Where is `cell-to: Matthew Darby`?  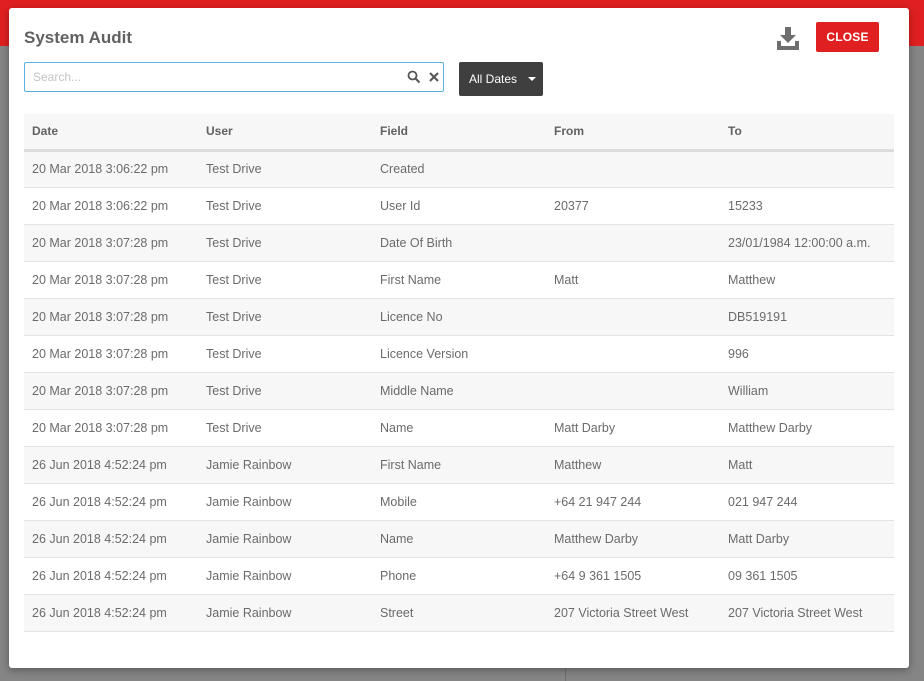
cell-to: Matthew Darby is located at coordinates (807, 428).